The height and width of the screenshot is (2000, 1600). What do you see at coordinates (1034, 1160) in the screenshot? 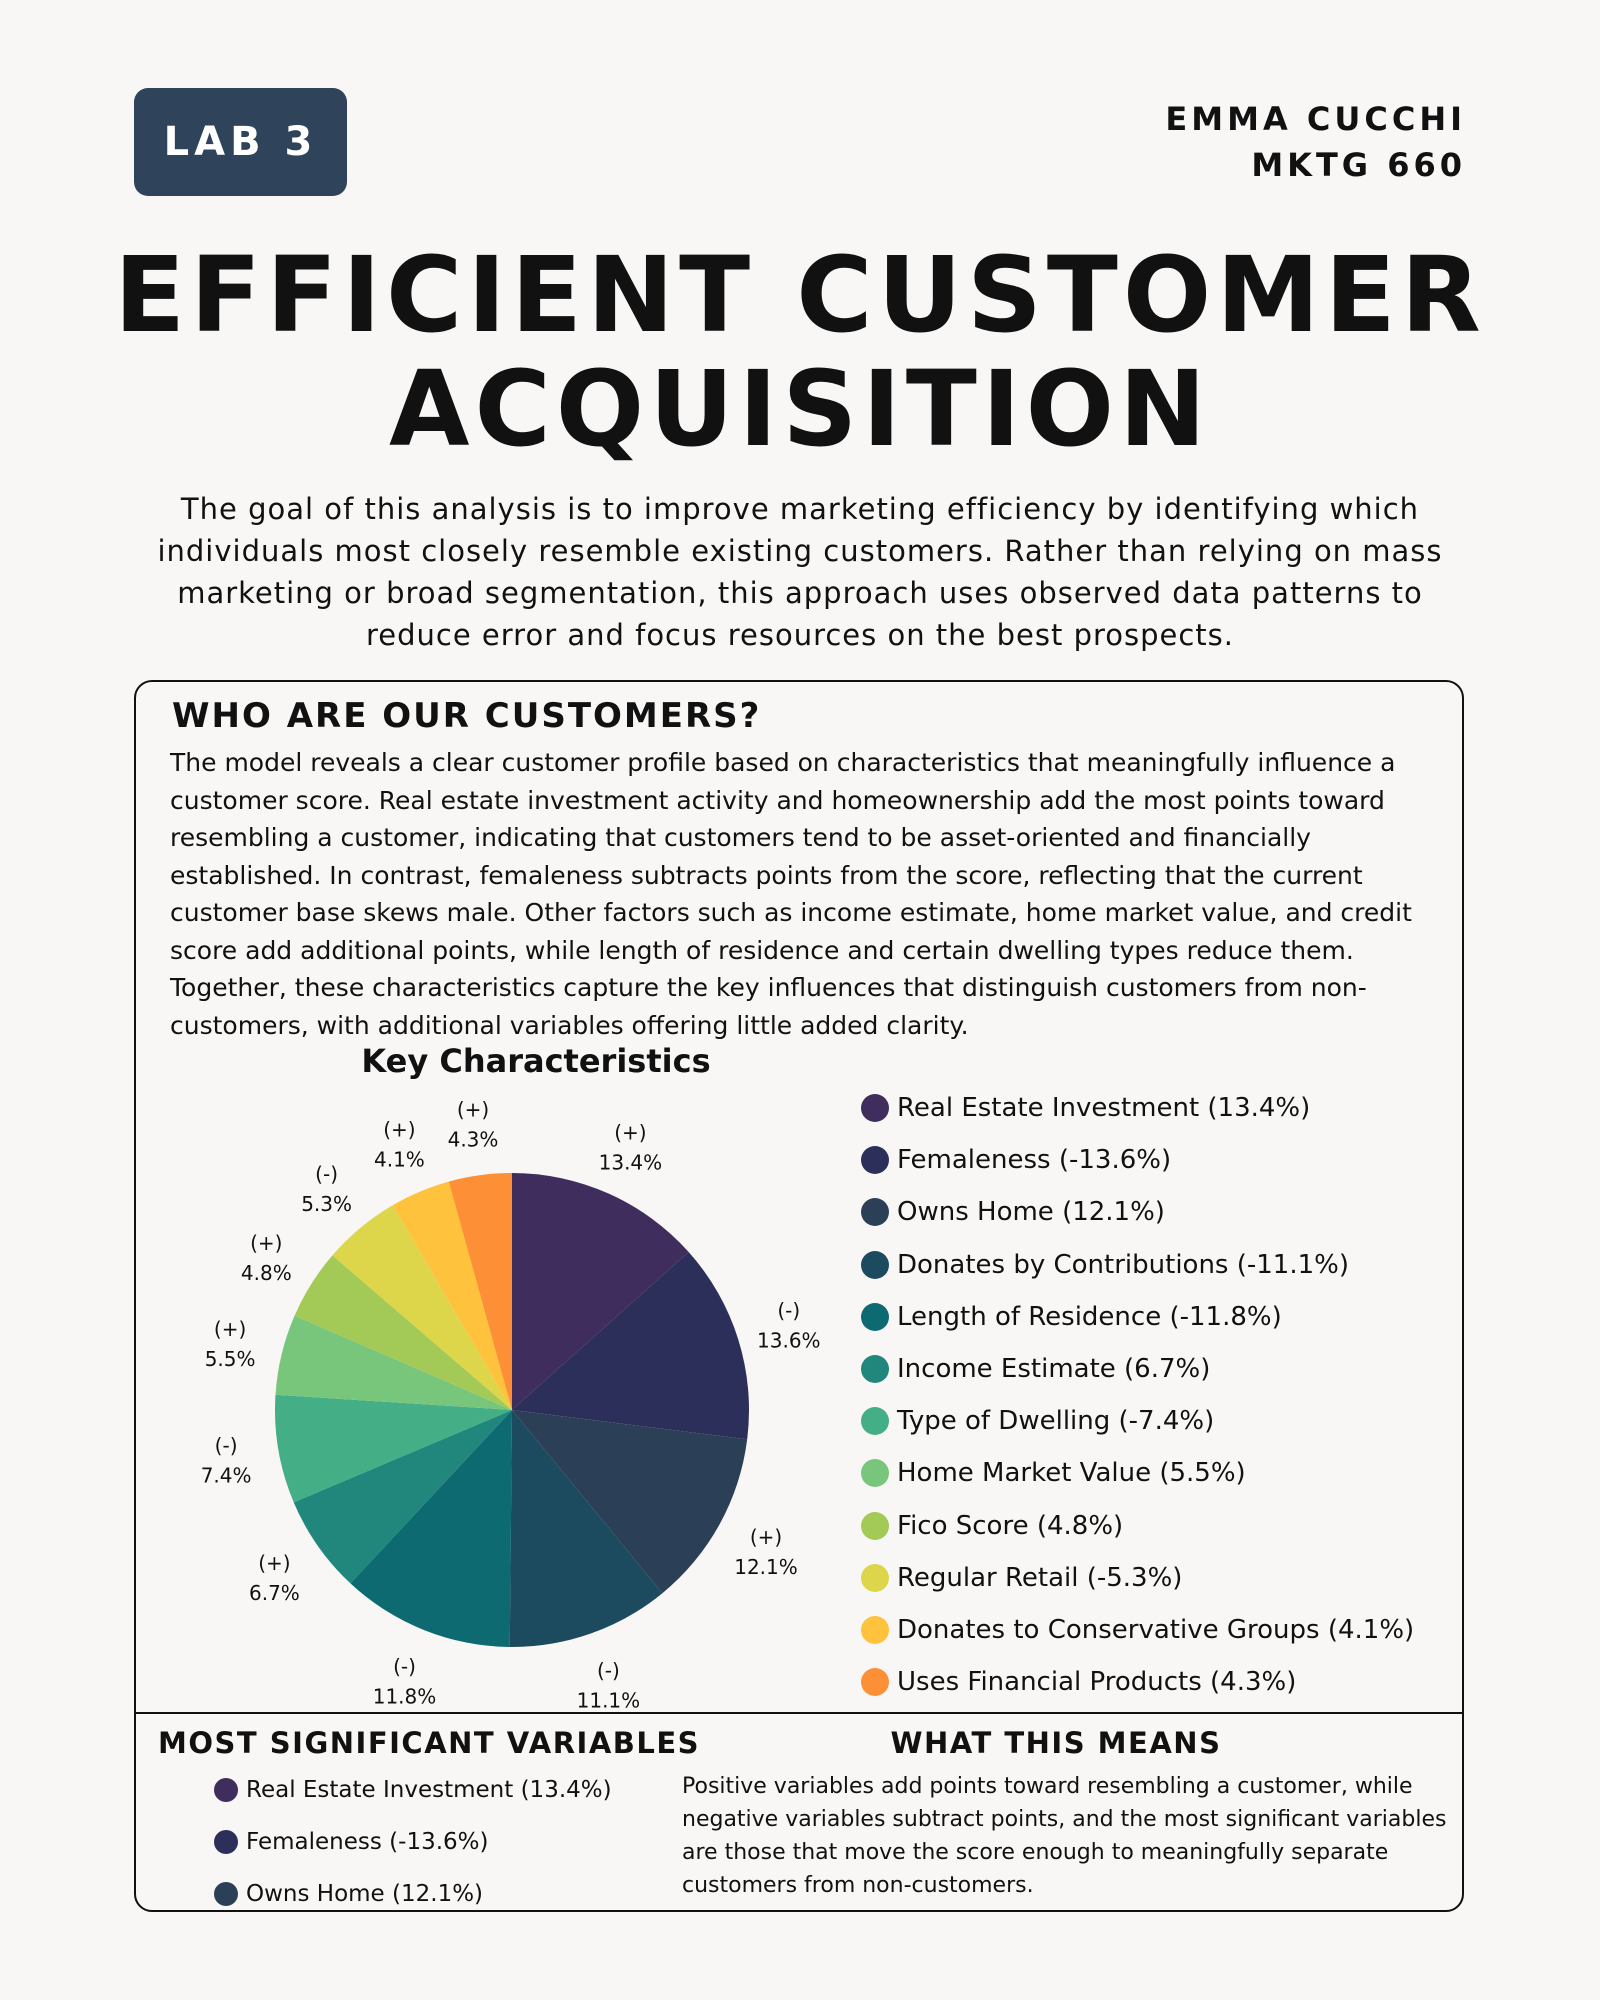
I see `legend-label: Femaleness (-13.6%)` at bounding box center [1034, 1160].